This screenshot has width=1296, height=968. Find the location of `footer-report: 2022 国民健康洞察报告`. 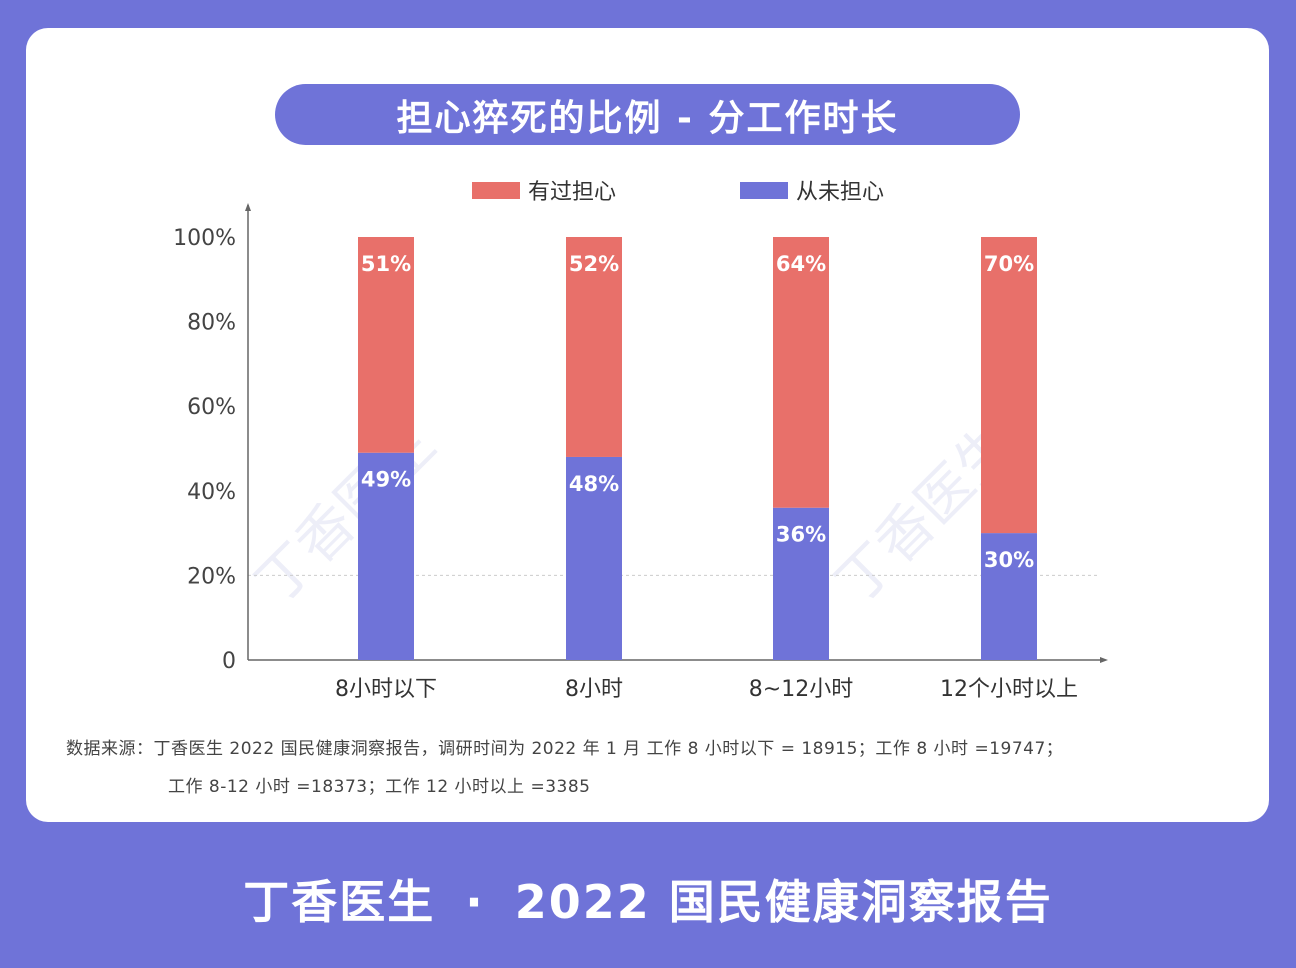

footer-report: 2022 国民健康洞察报告 is located at coordinates (783, 902).